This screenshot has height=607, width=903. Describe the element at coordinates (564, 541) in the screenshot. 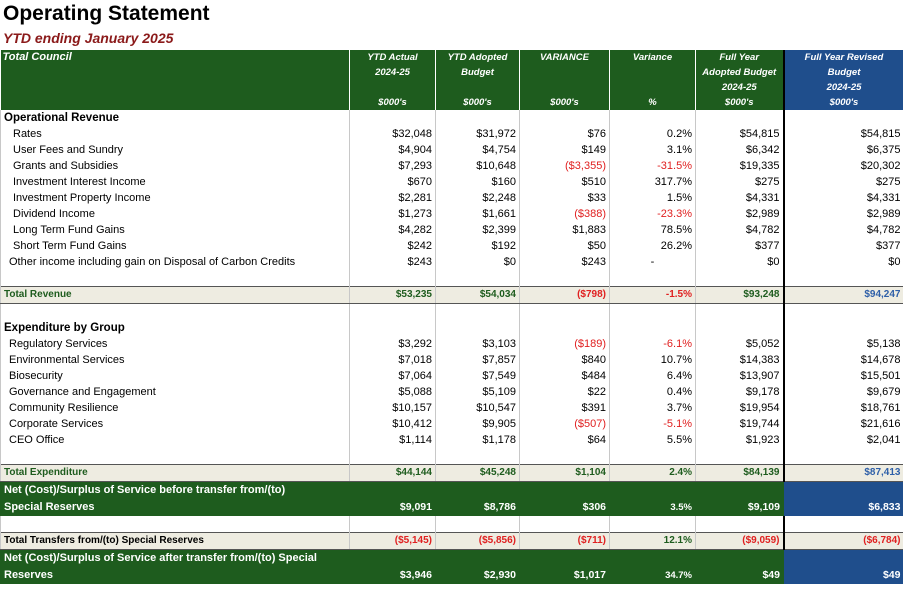

I see `row-value: ($711)` at that location.